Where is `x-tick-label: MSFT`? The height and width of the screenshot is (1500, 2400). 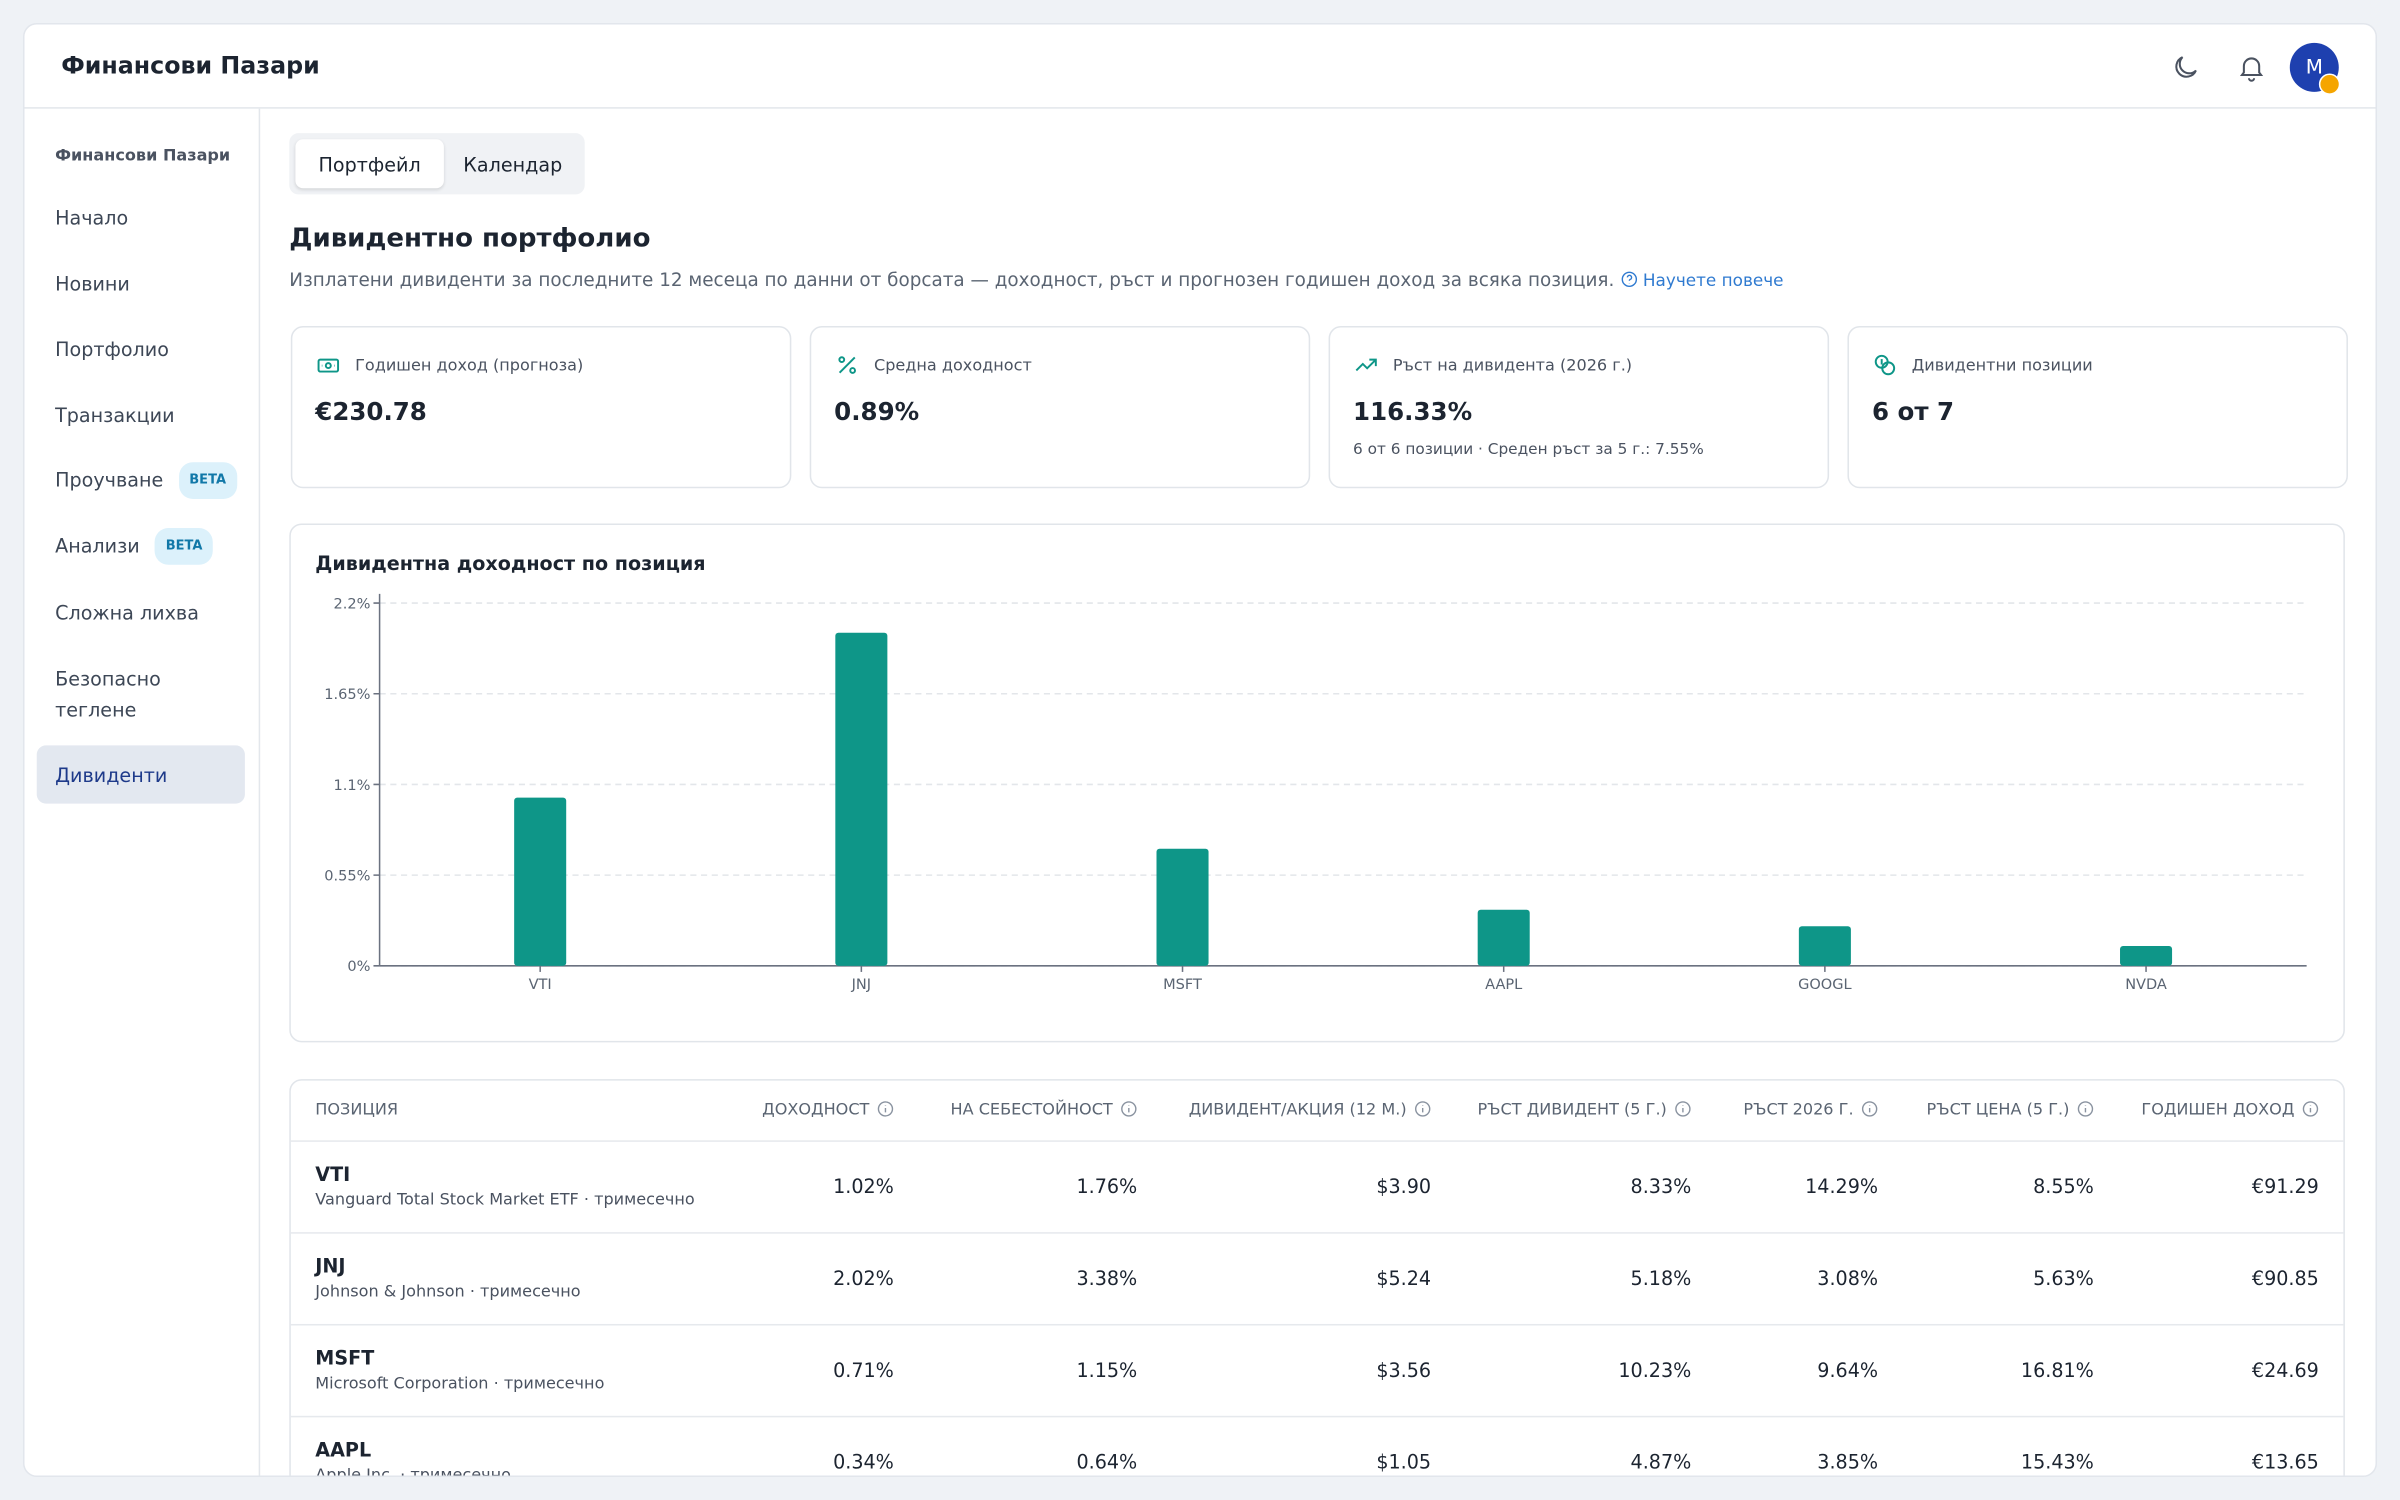 x-tick-label: MSFT is located at coordinates (1182, 985).